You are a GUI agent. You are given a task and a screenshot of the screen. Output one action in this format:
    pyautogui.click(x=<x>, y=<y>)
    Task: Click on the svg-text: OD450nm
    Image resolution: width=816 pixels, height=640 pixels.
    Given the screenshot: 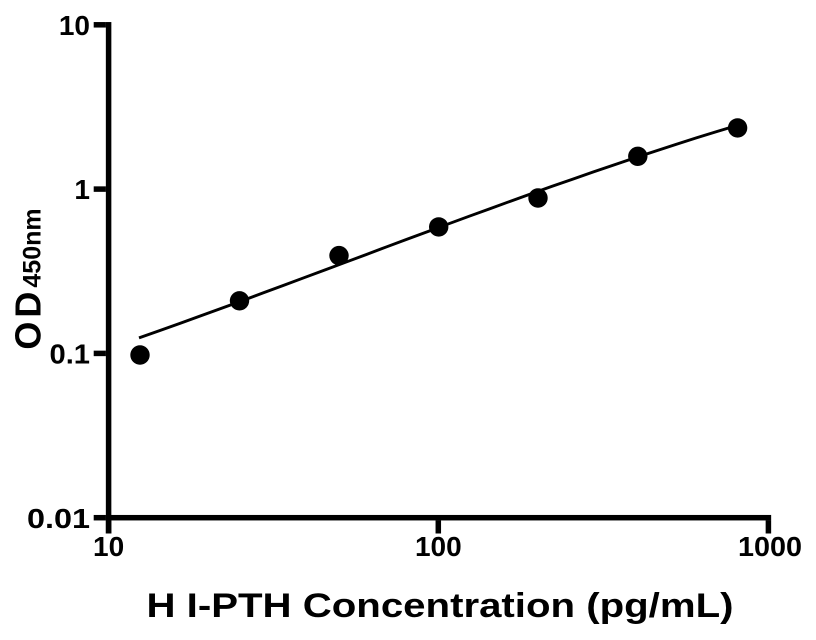 What is the action you would take?
    pyautogui.click(x=28, y=278)
    